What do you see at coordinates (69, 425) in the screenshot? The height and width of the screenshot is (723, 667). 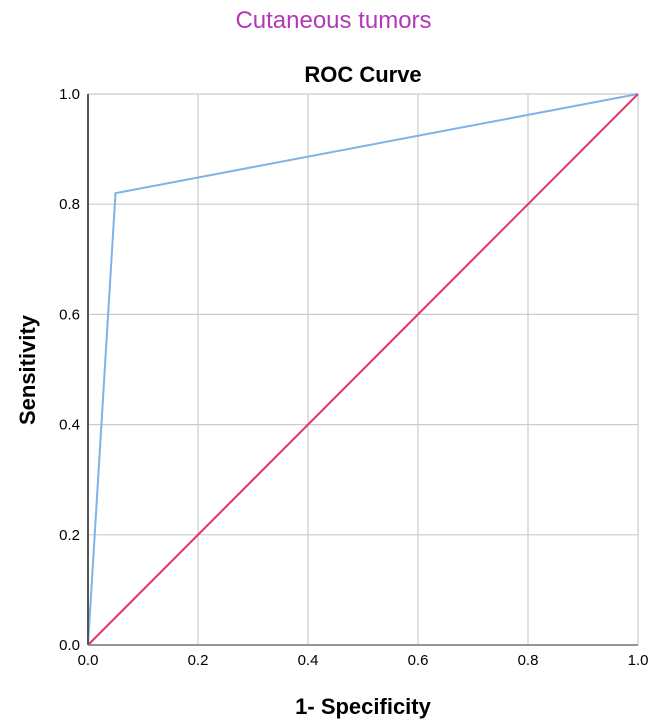 I see `y-tick-label: 0.4` at bounding box center [69, 425].